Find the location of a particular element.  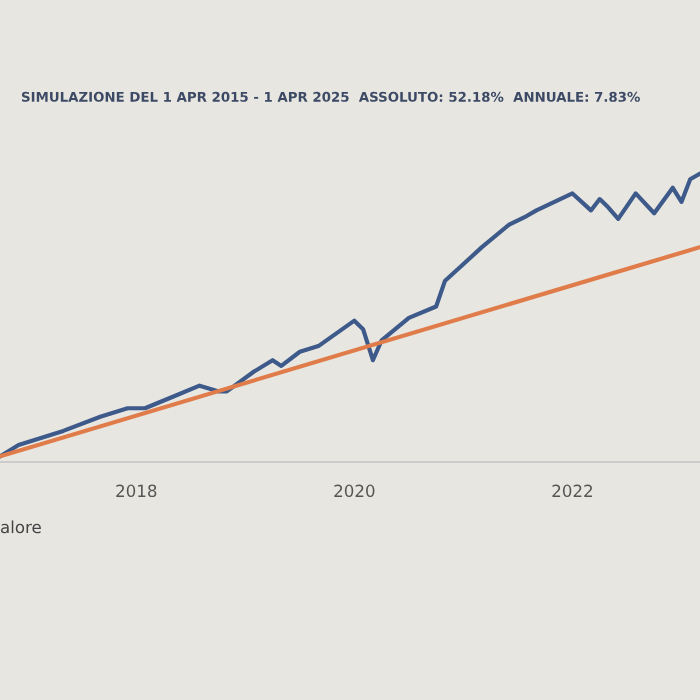

text: alore is located at coordinates (21, 527).